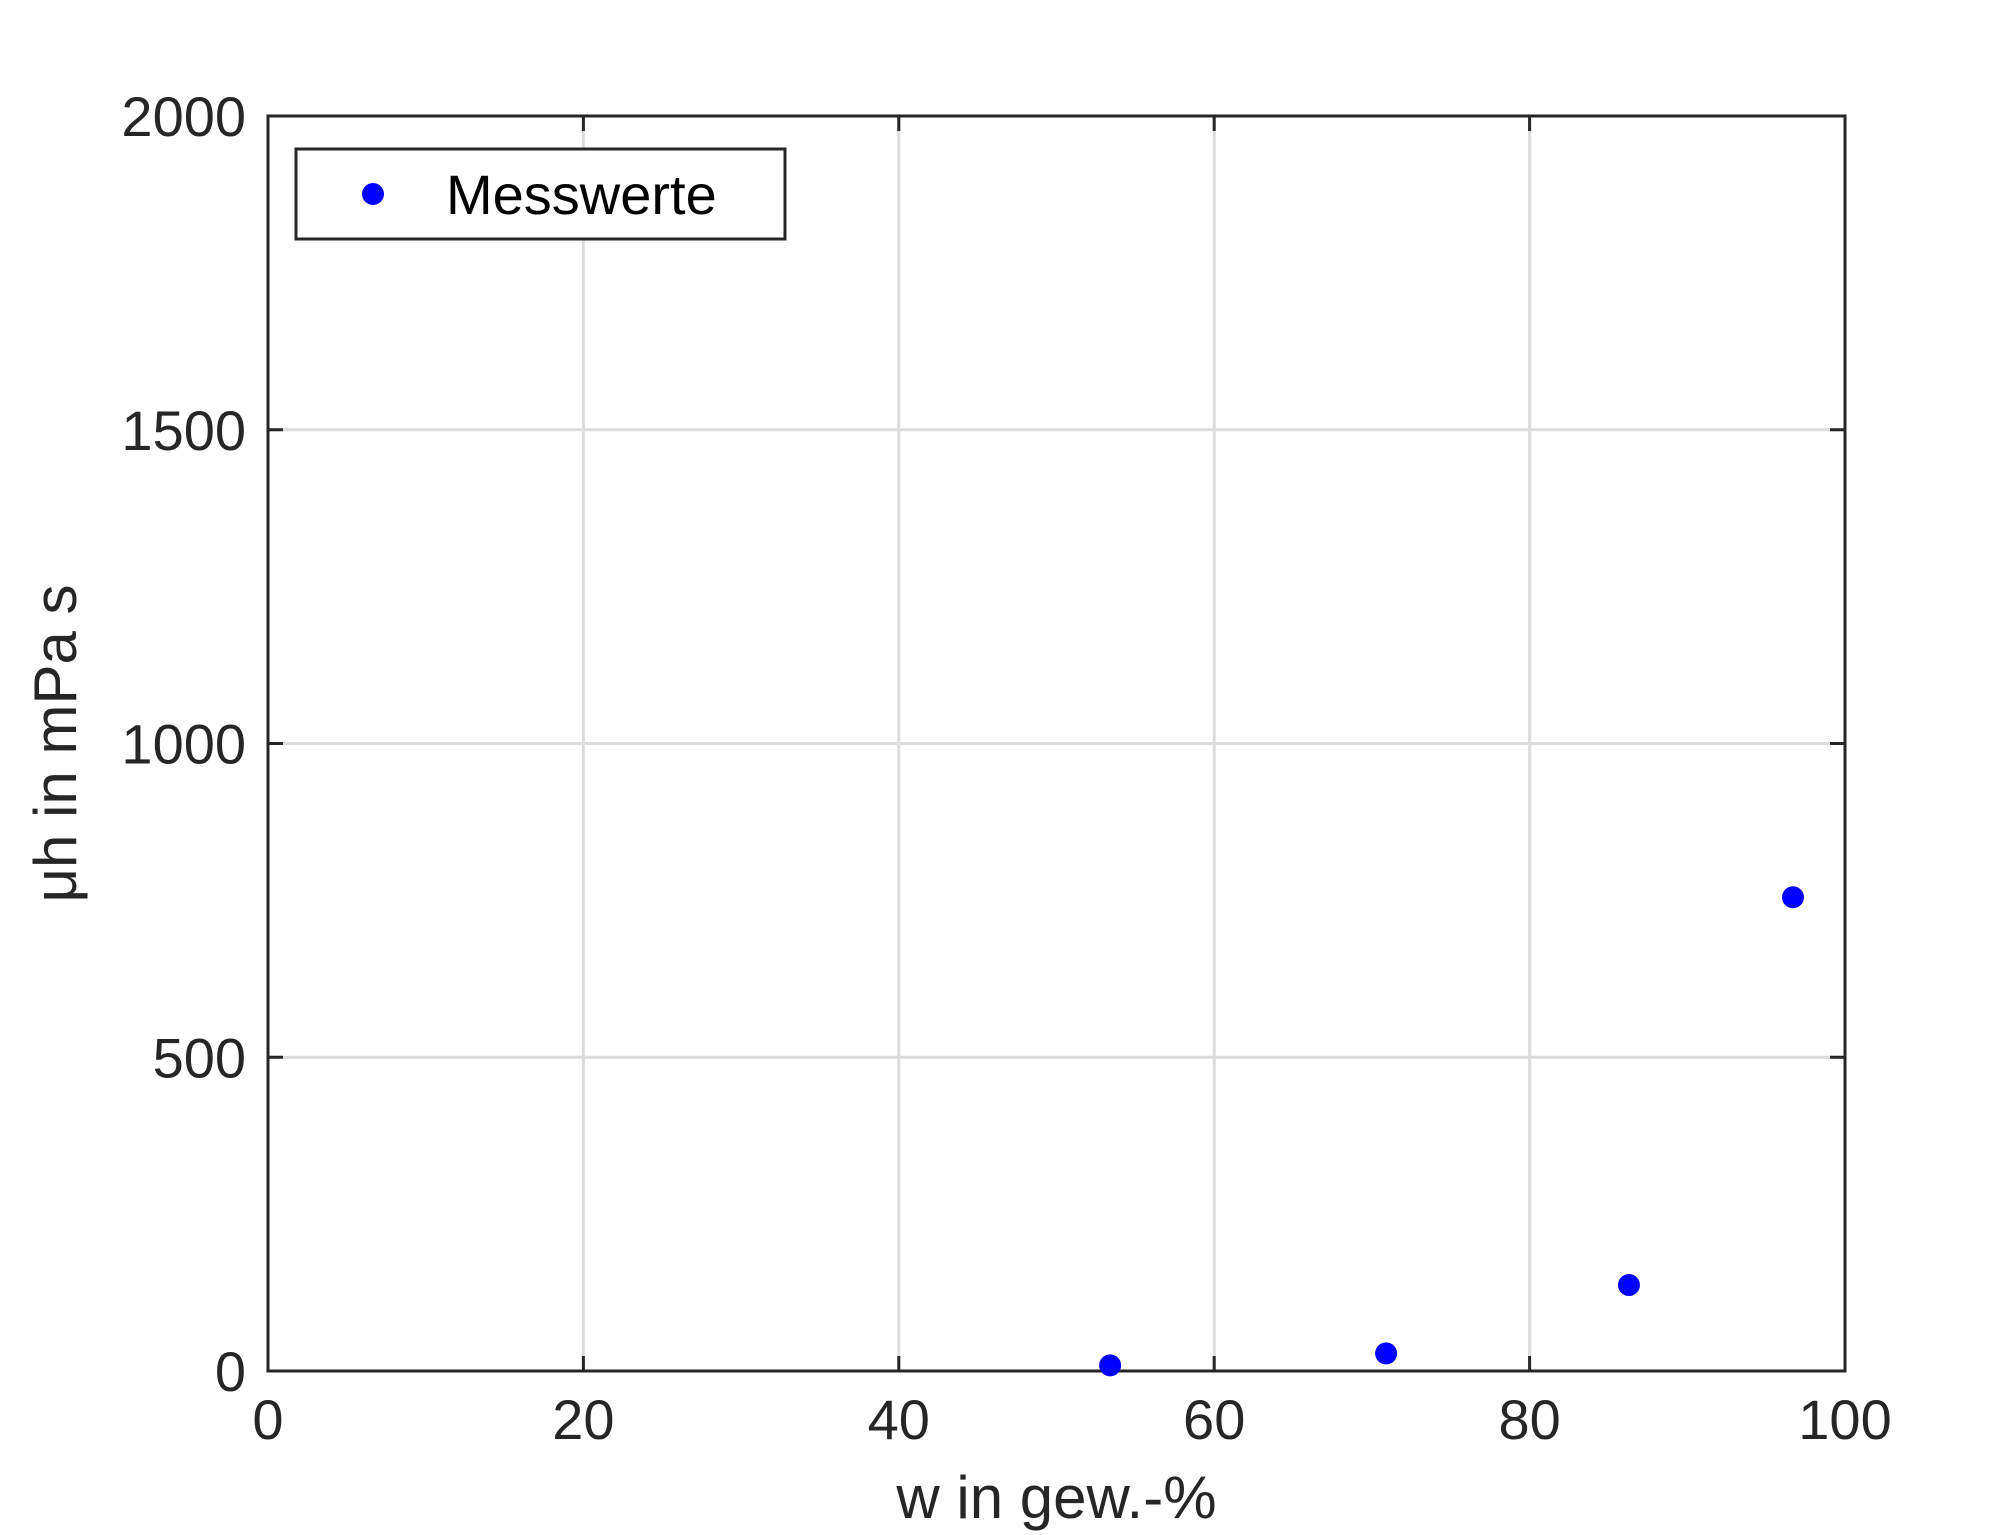 The width and height of the screenshot is (2008, 1535). What do you see at coordinates (230, 1371) in the screenshot?
I see `y-tick-label: 0` at bounding box center [230, 1371].